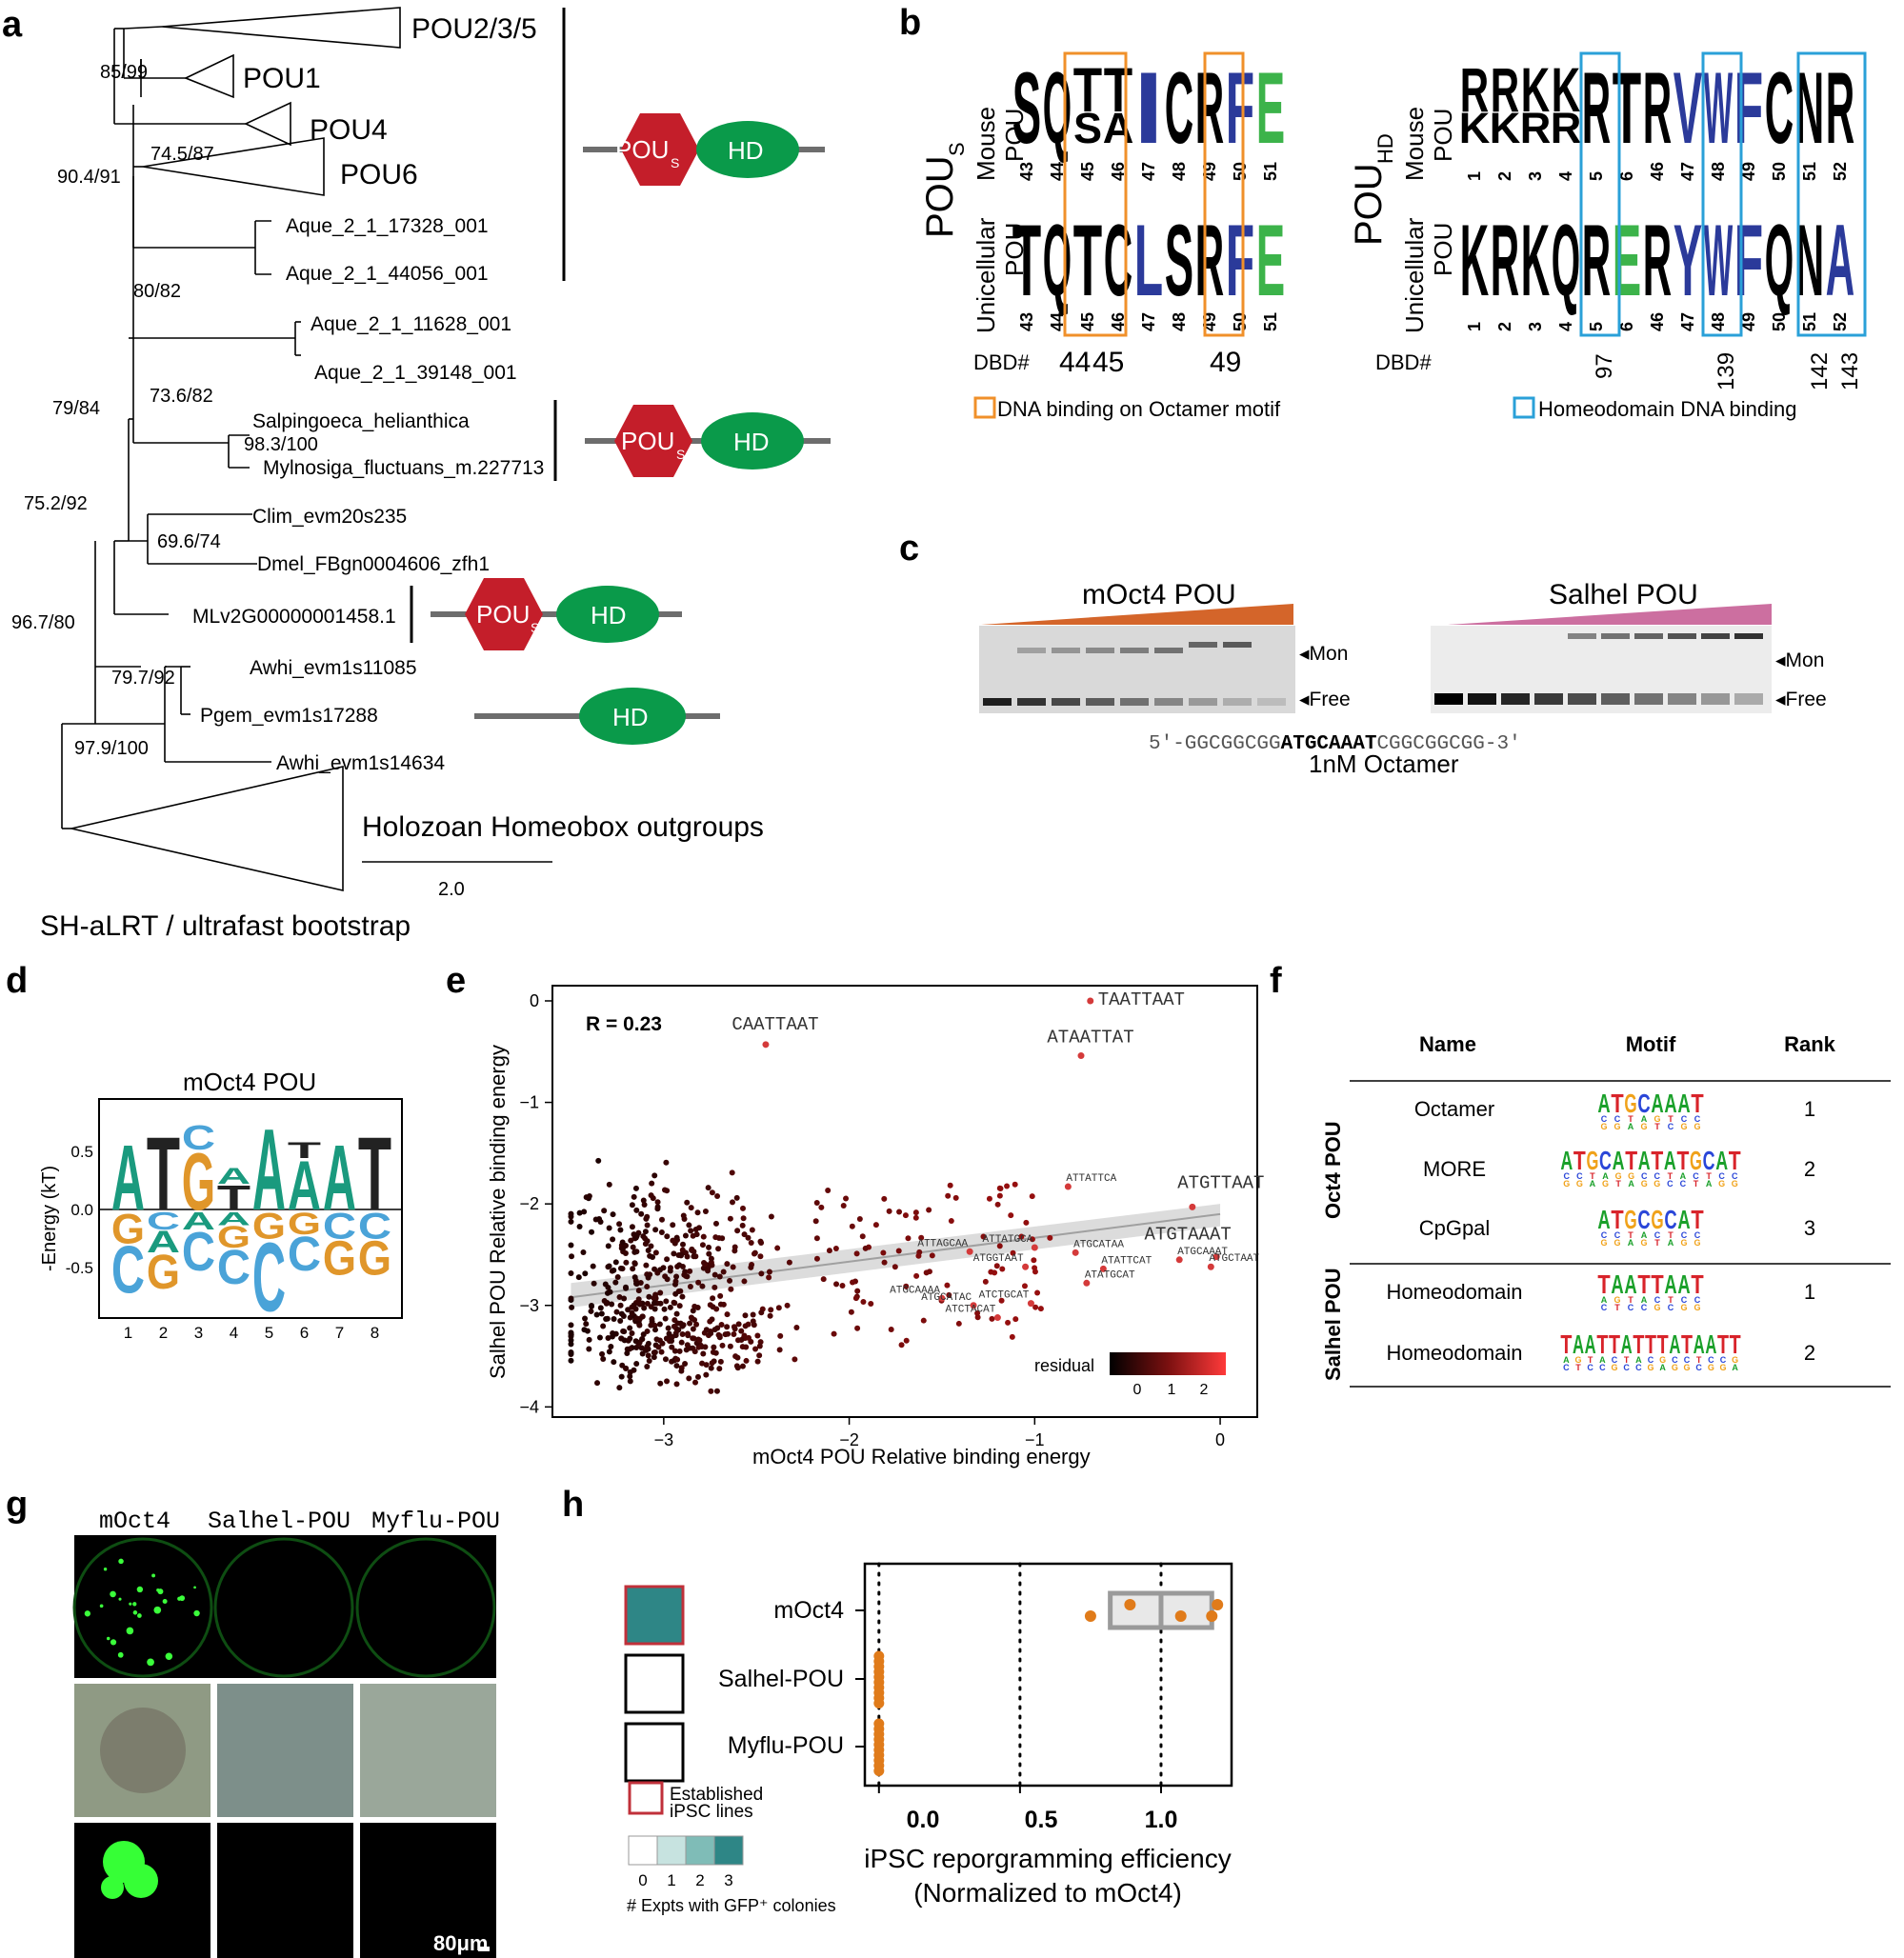  I want to click on gel-band-free, so click(1615, 699).